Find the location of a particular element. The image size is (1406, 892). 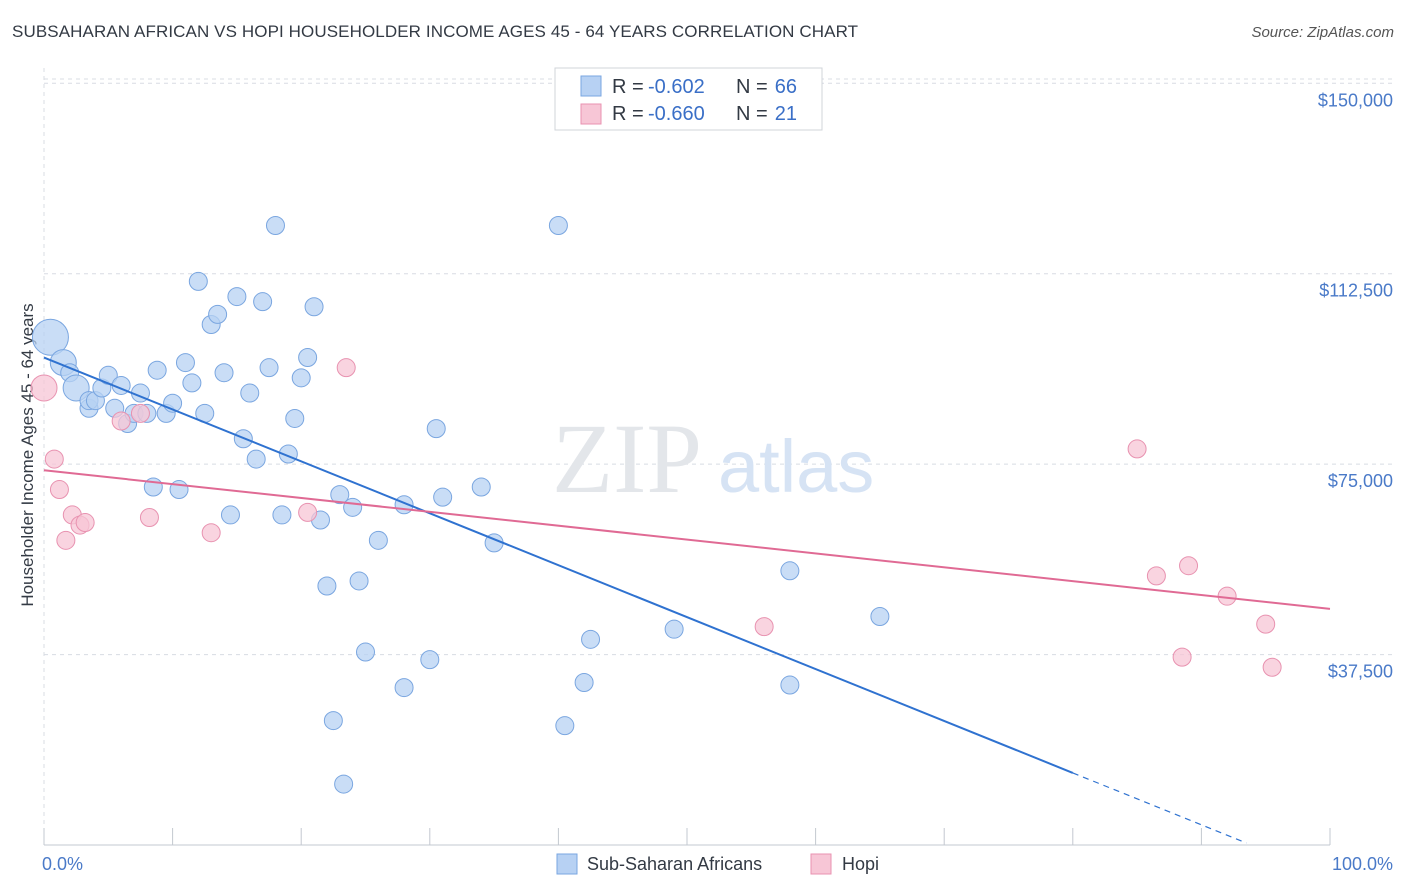

watermark-atlas: atlas is located at coordinates (796, 466).